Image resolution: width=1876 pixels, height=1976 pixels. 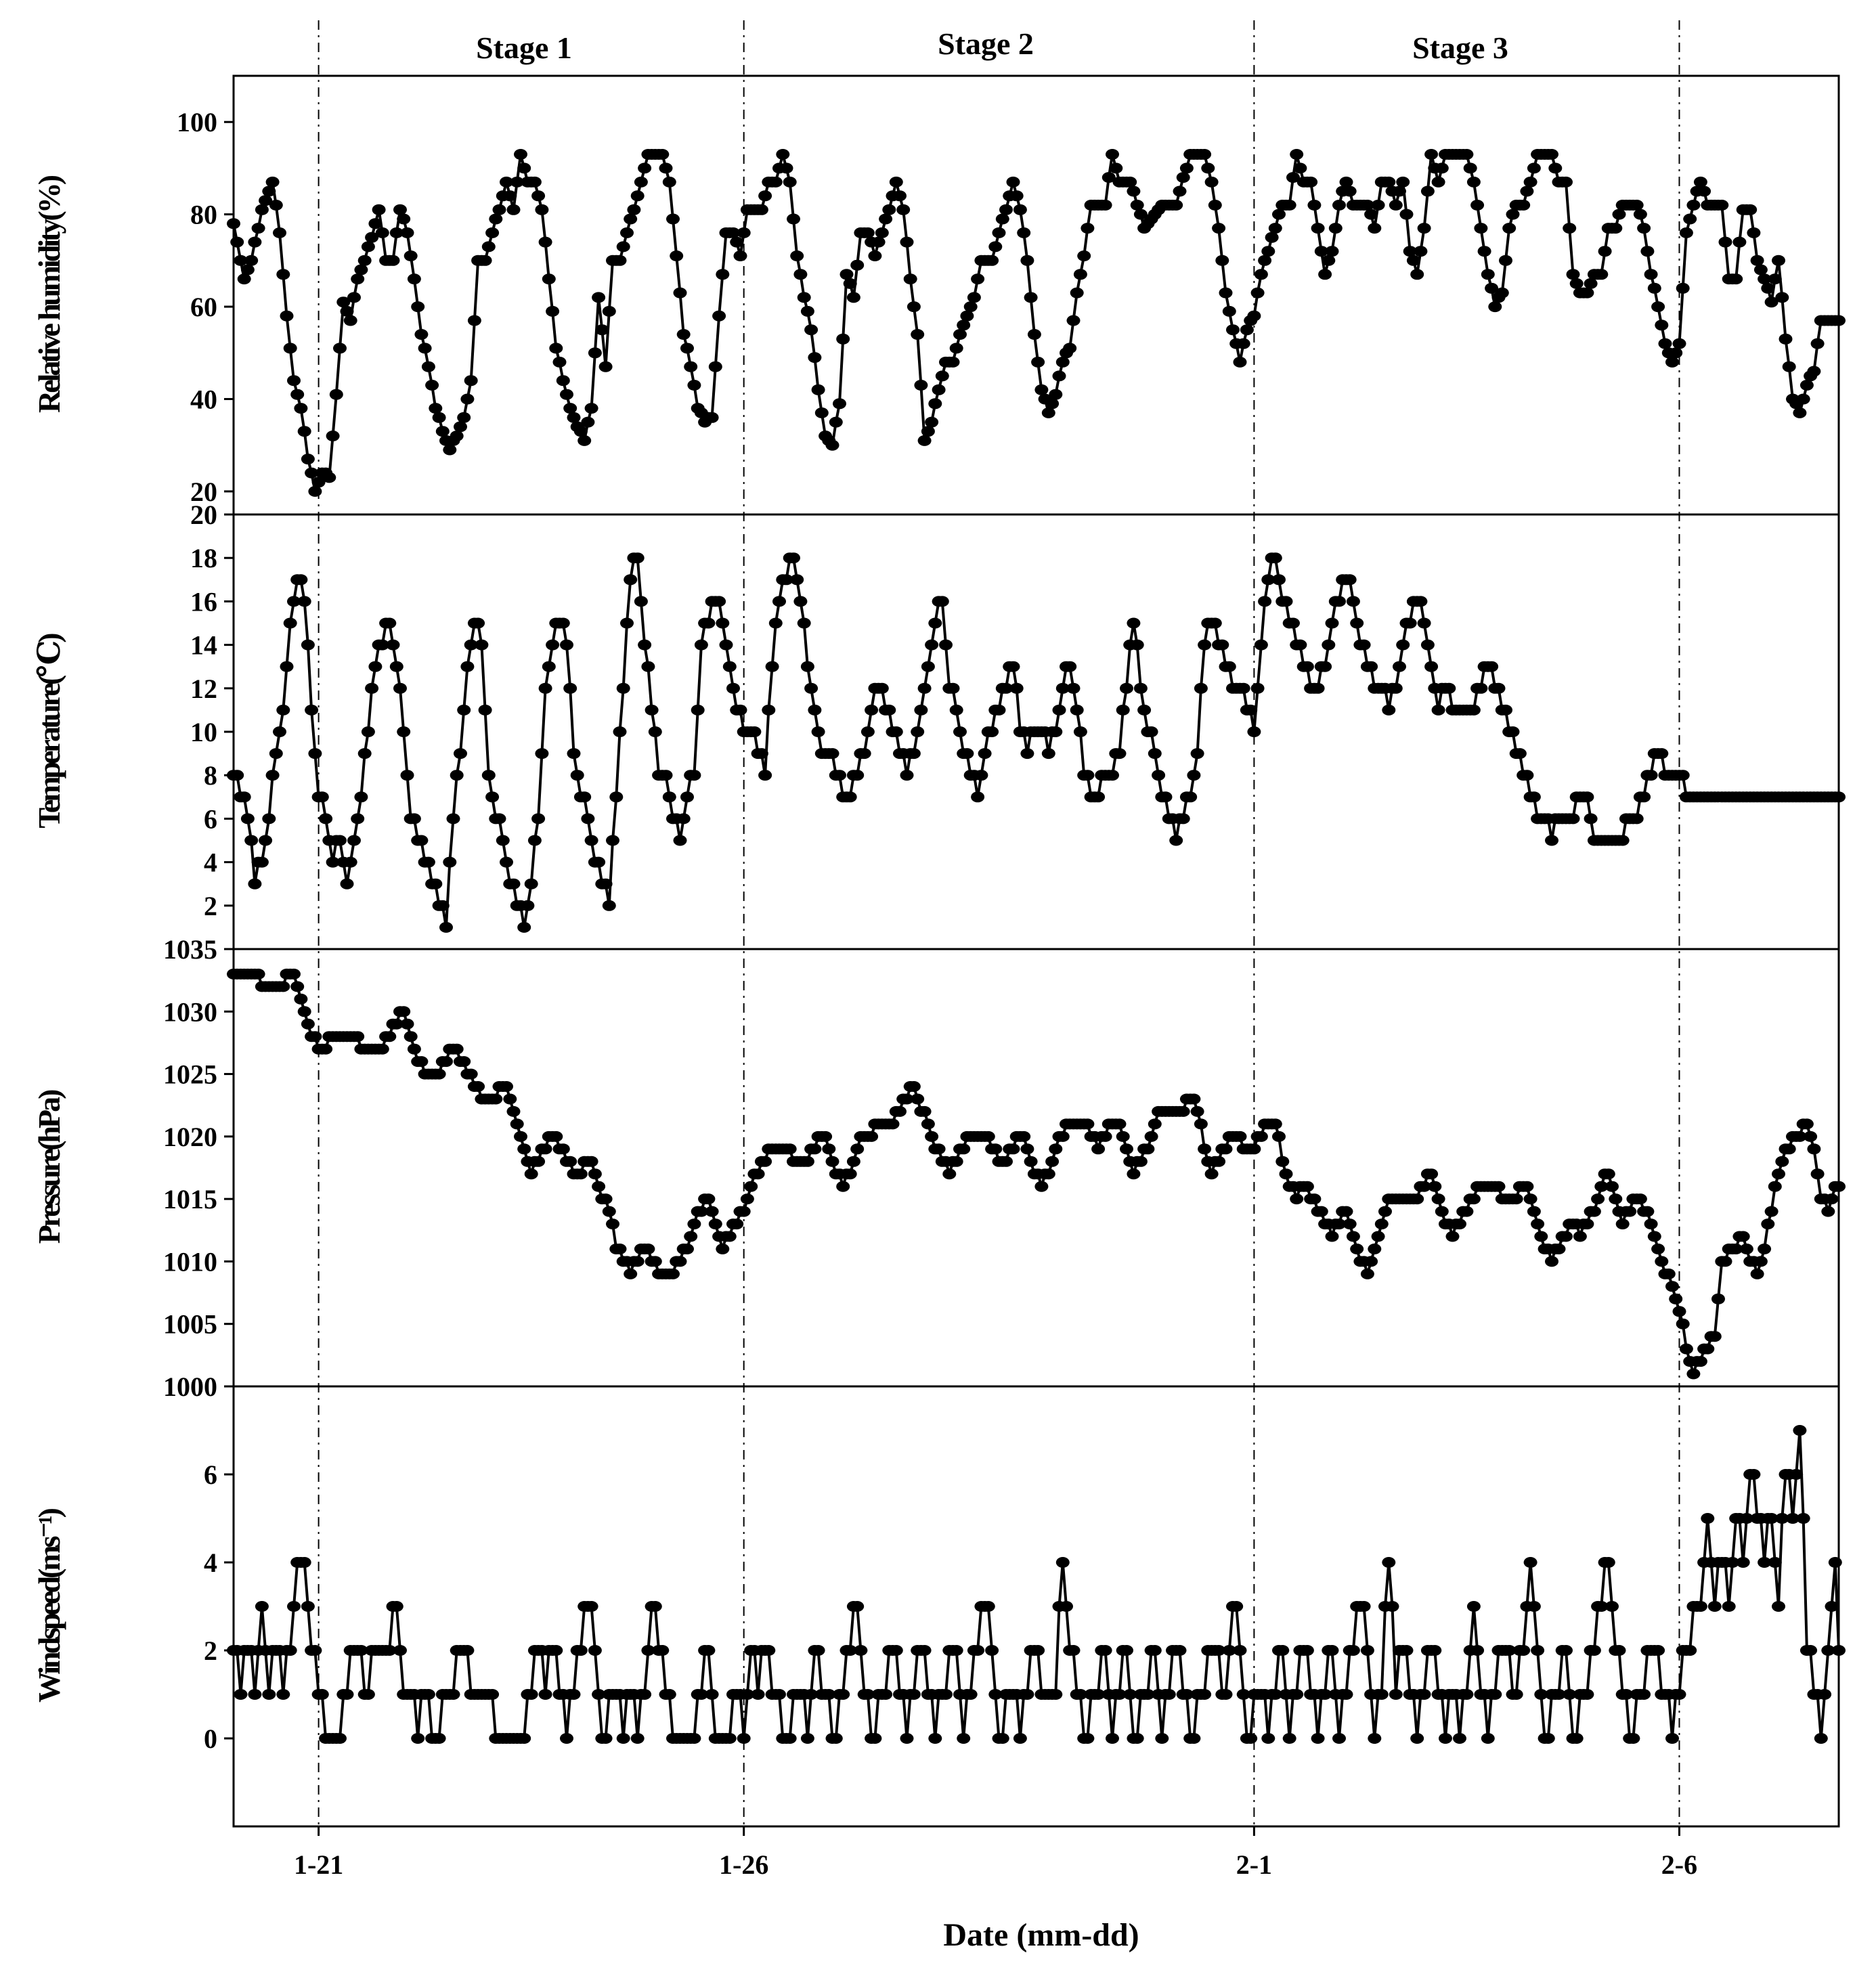 What do you see at coordinates (203, 645) in the screenshot?
I see `y-tick-label: 14` at bounding box center [203, 645].